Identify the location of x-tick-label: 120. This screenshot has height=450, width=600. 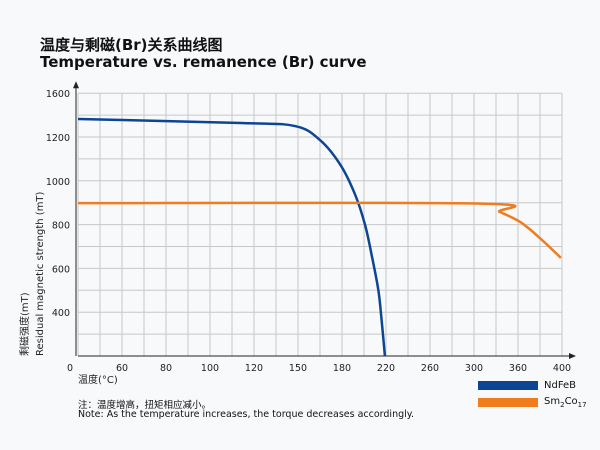
(254, 368).